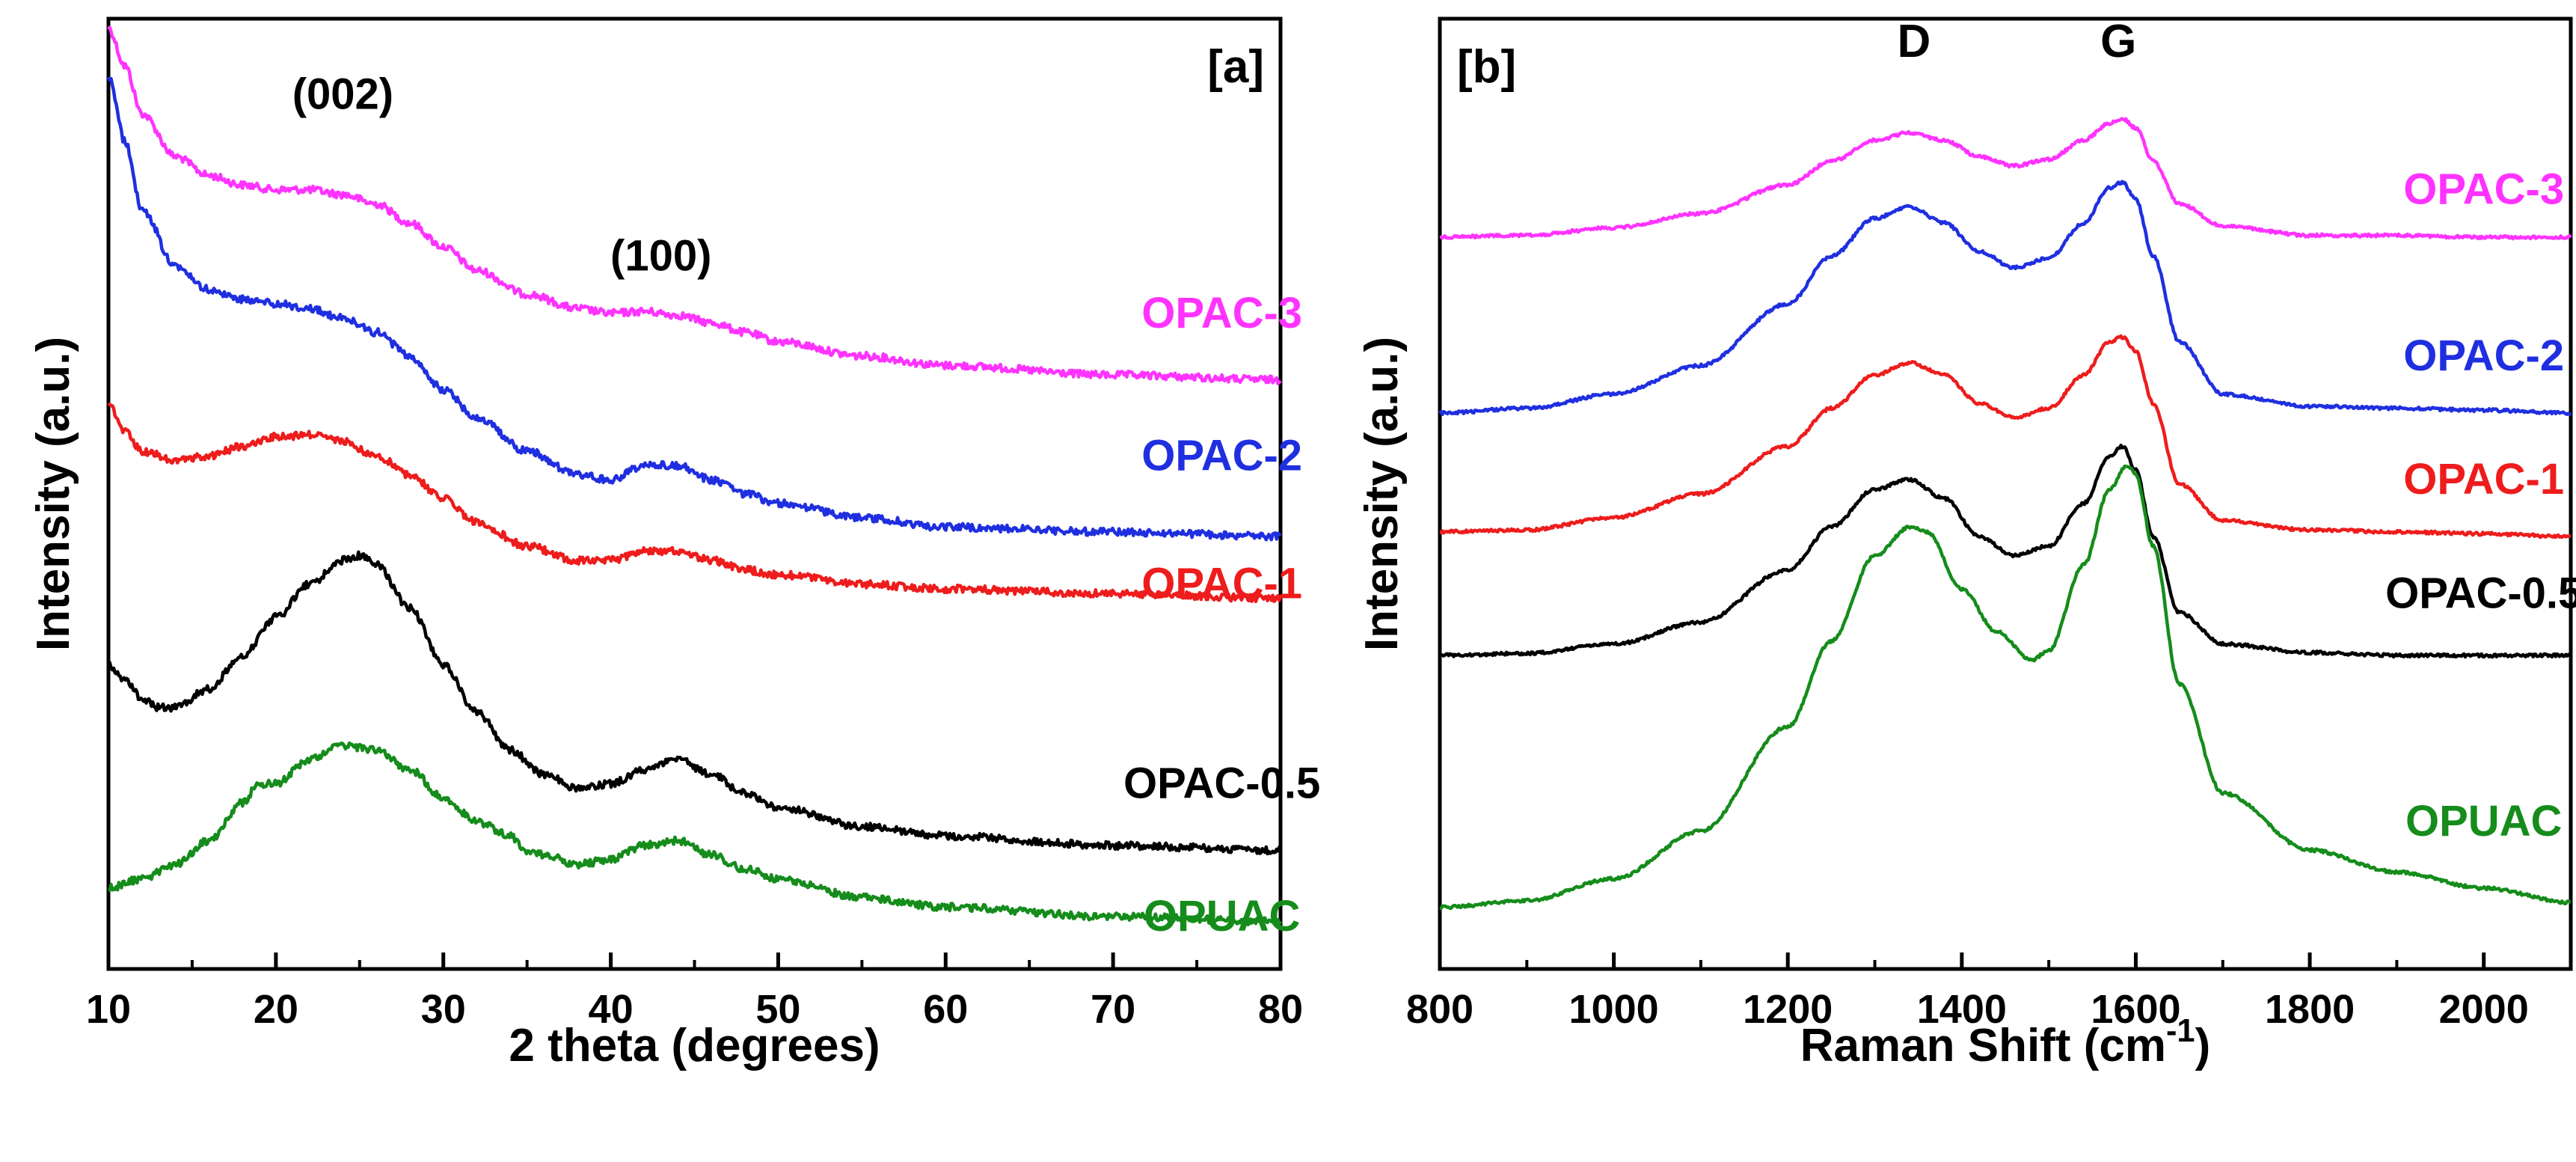 This screenshot has height=1162, width=2576. What do you see at coordinates (53, 494) in the screenshot?
I see `y-axis-label-a: Intensity (a.u.)` at bounding box center [53, 494].